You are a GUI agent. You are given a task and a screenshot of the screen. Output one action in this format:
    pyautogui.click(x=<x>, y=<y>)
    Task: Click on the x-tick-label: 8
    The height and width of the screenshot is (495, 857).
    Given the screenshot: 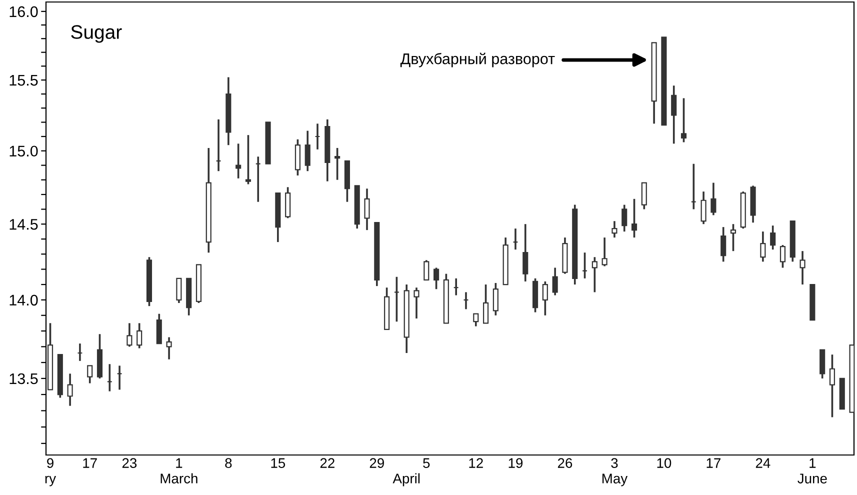 What is the action you would take?
    pyautogui.click(x=228, y=463)
    